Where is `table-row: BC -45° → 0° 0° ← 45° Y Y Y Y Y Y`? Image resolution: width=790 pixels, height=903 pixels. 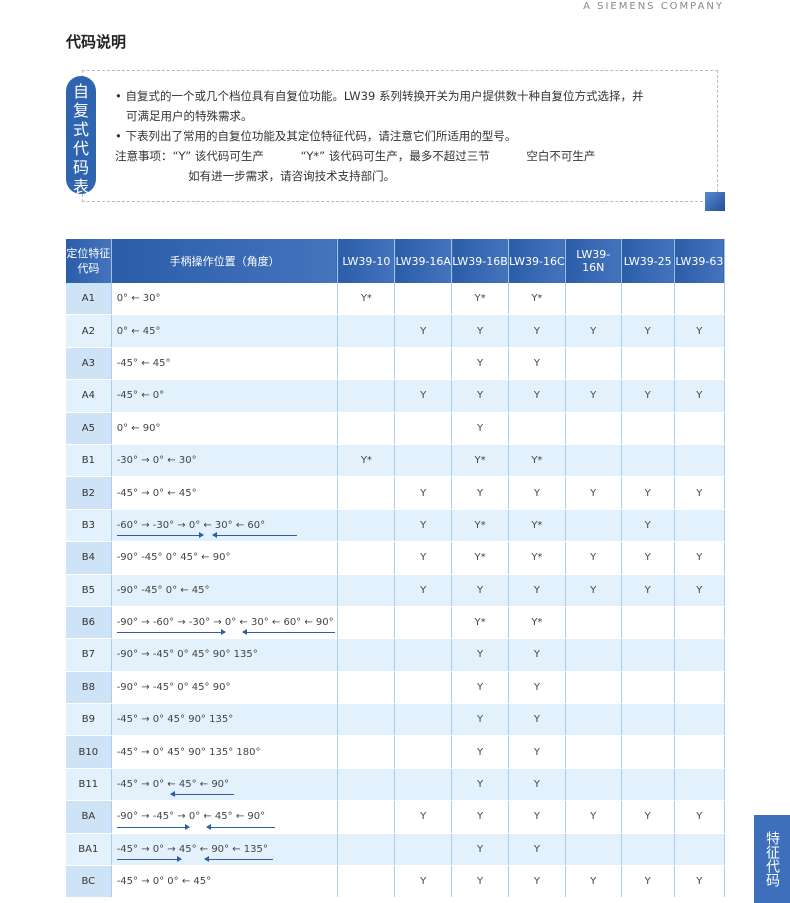
table-row: BC -45° → 0° 0° ← 45° Y Y Y Y Y Y is located at coordinates (396, 882).